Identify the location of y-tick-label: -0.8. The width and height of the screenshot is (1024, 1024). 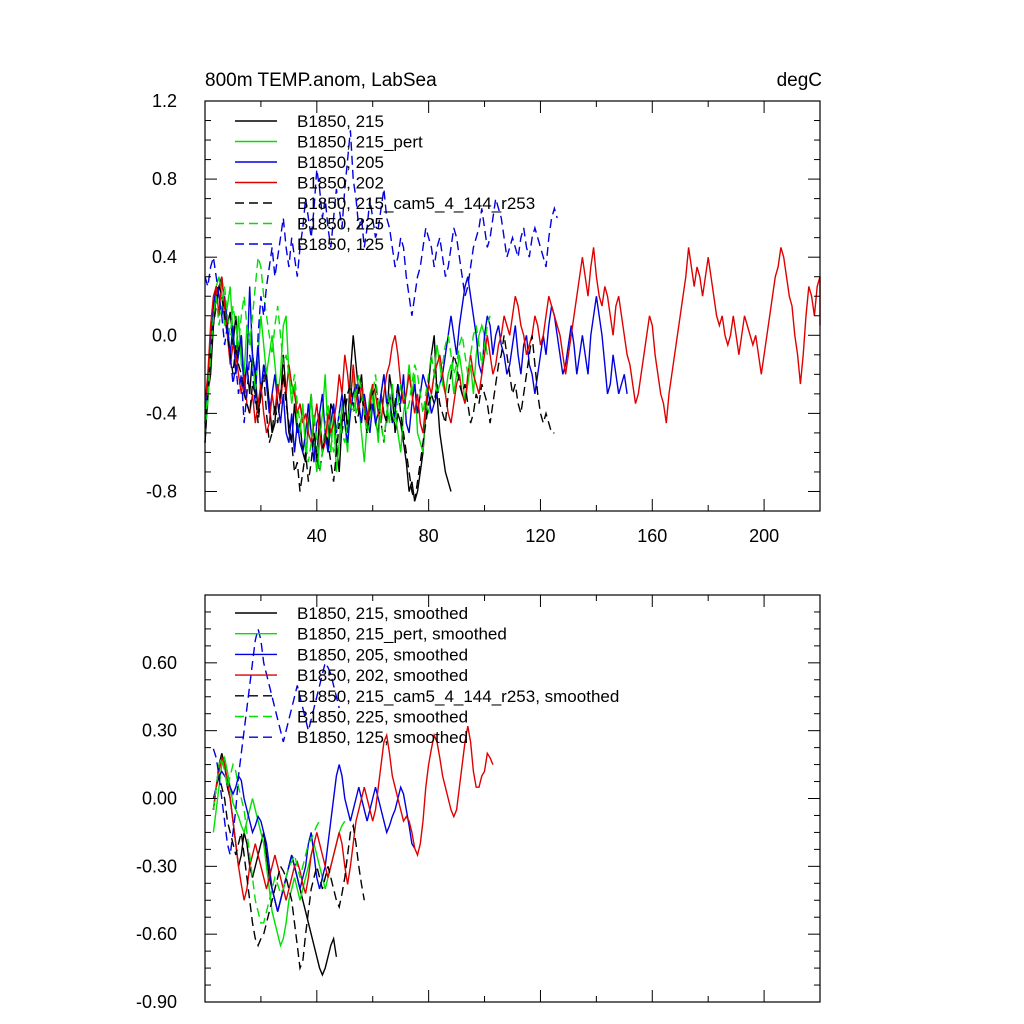
(161, 491).